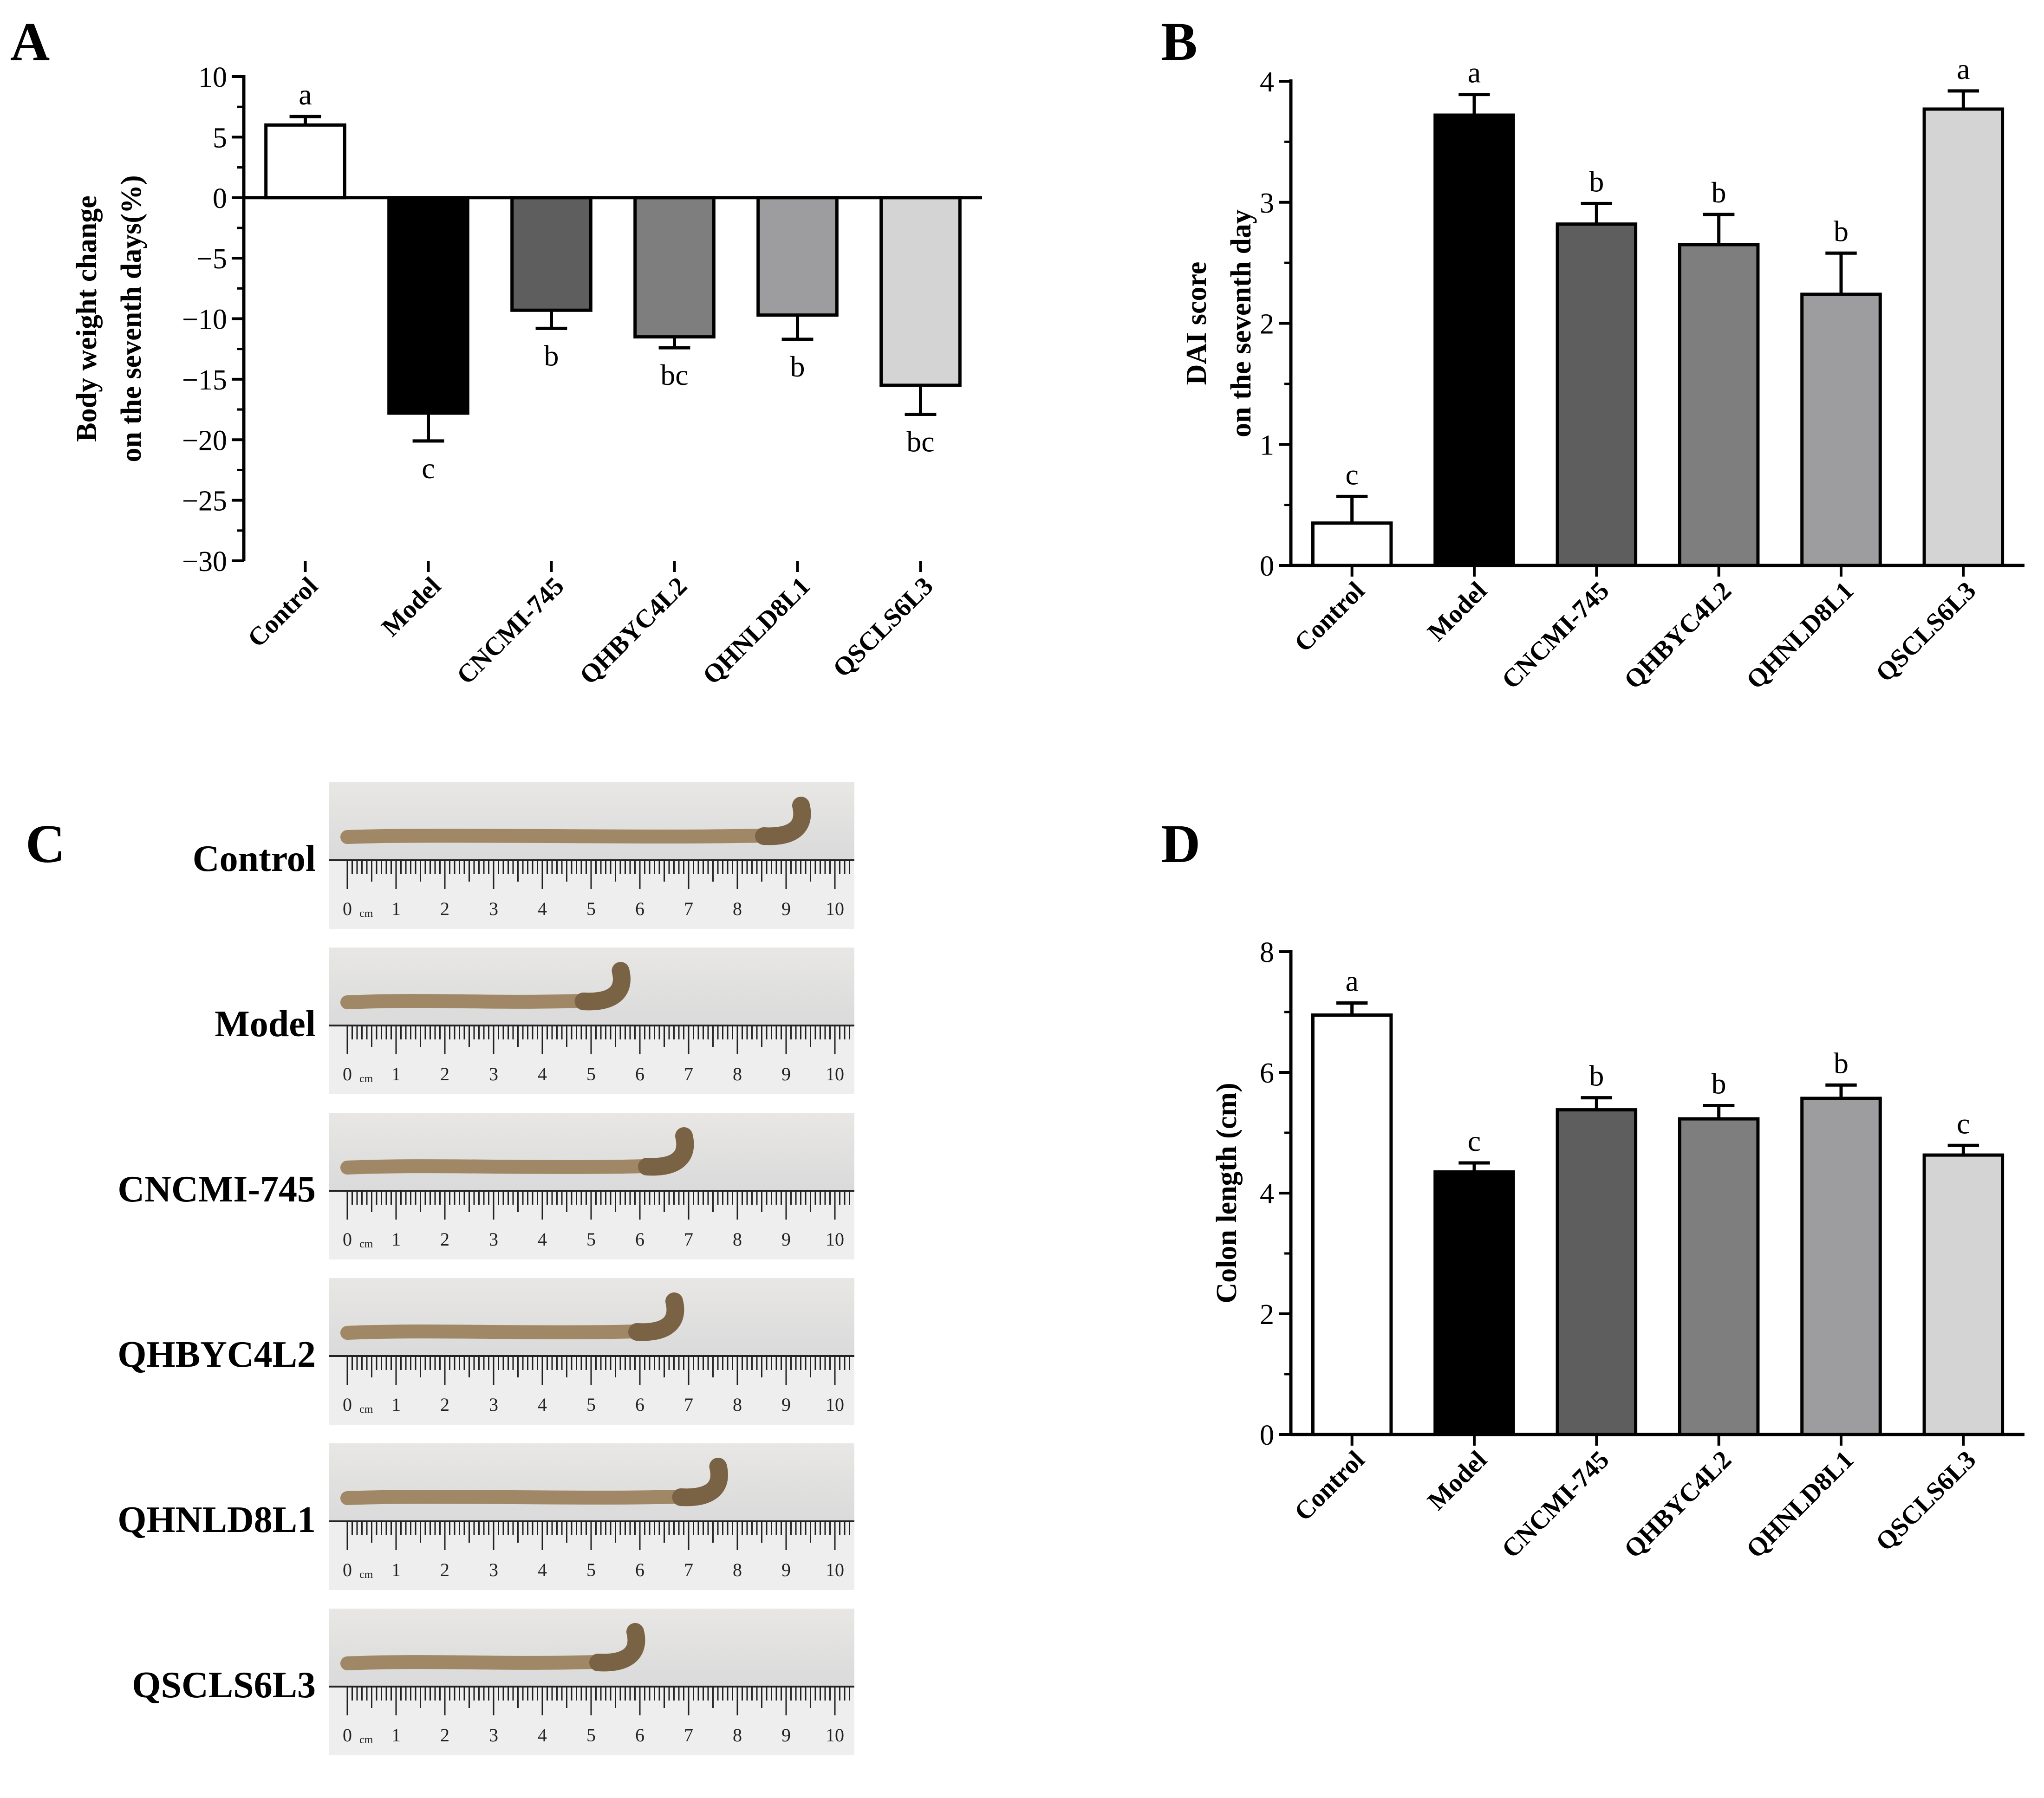 This screenshot has width=2044, height=1798. I want to click on panel-letter-c: C, so click(46, 843).